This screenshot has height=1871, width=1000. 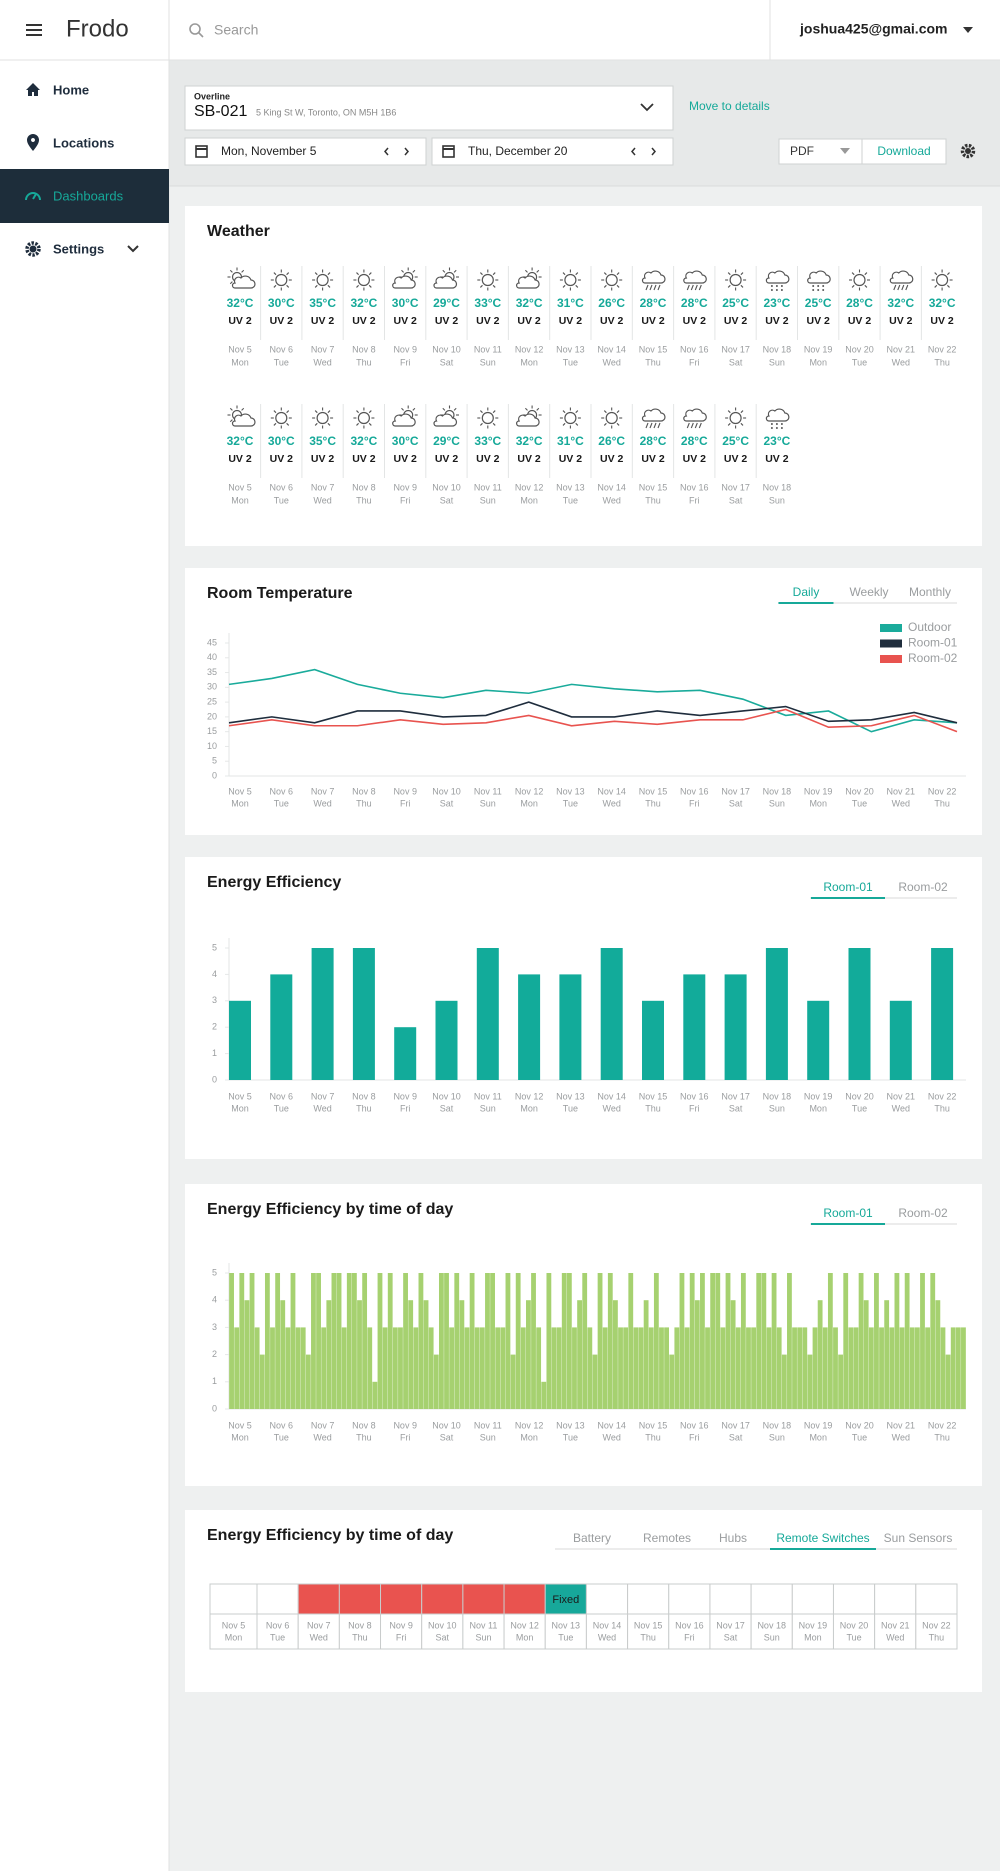 What do you see at coordinates (323, 1096) in the screenshot?
I see `x-tick-date: Nov 7` at bounding box center [323, 1096].